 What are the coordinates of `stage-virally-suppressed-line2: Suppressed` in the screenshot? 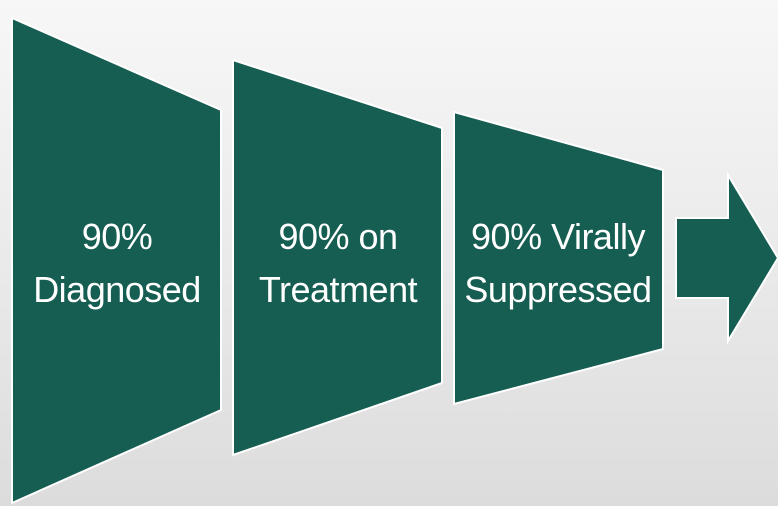 It's located at (557, 289).